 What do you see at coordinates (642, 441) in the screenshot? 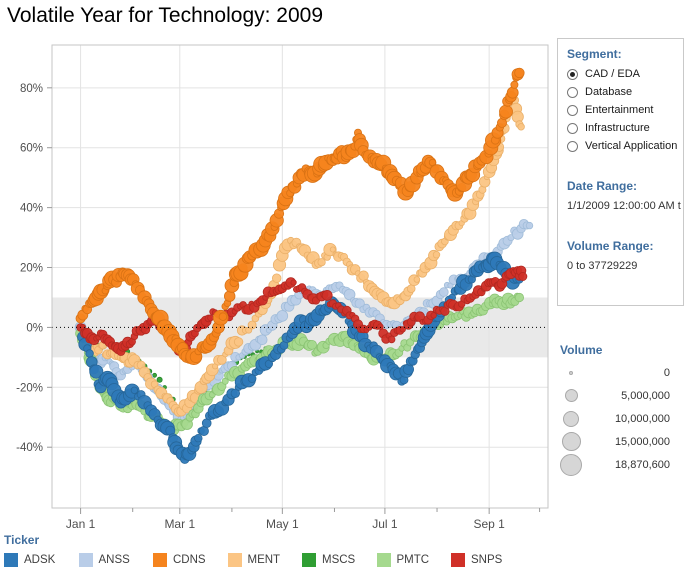
I see `volume-legend-label: 15,000,000` at bounding box center [642, 441].